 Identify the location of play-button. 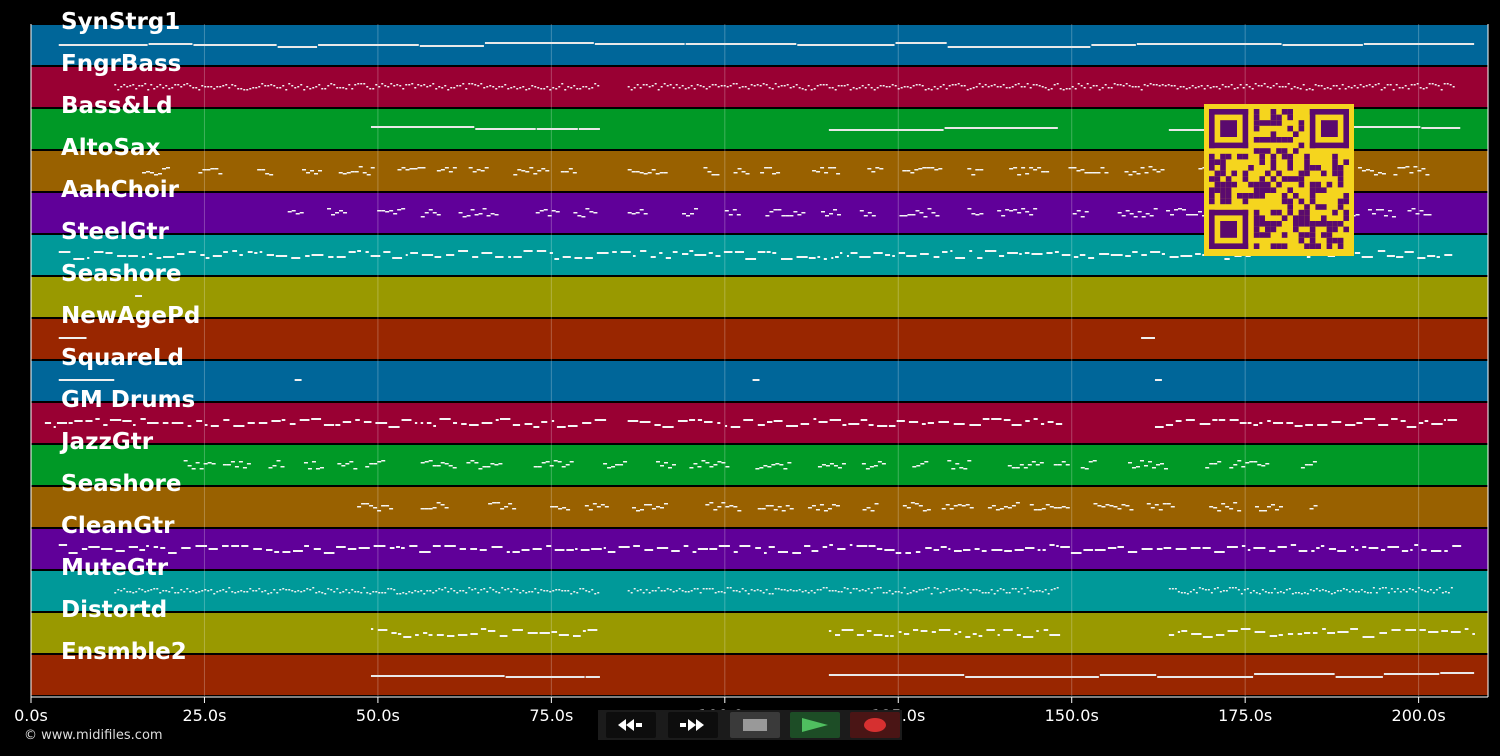
(815, 725).